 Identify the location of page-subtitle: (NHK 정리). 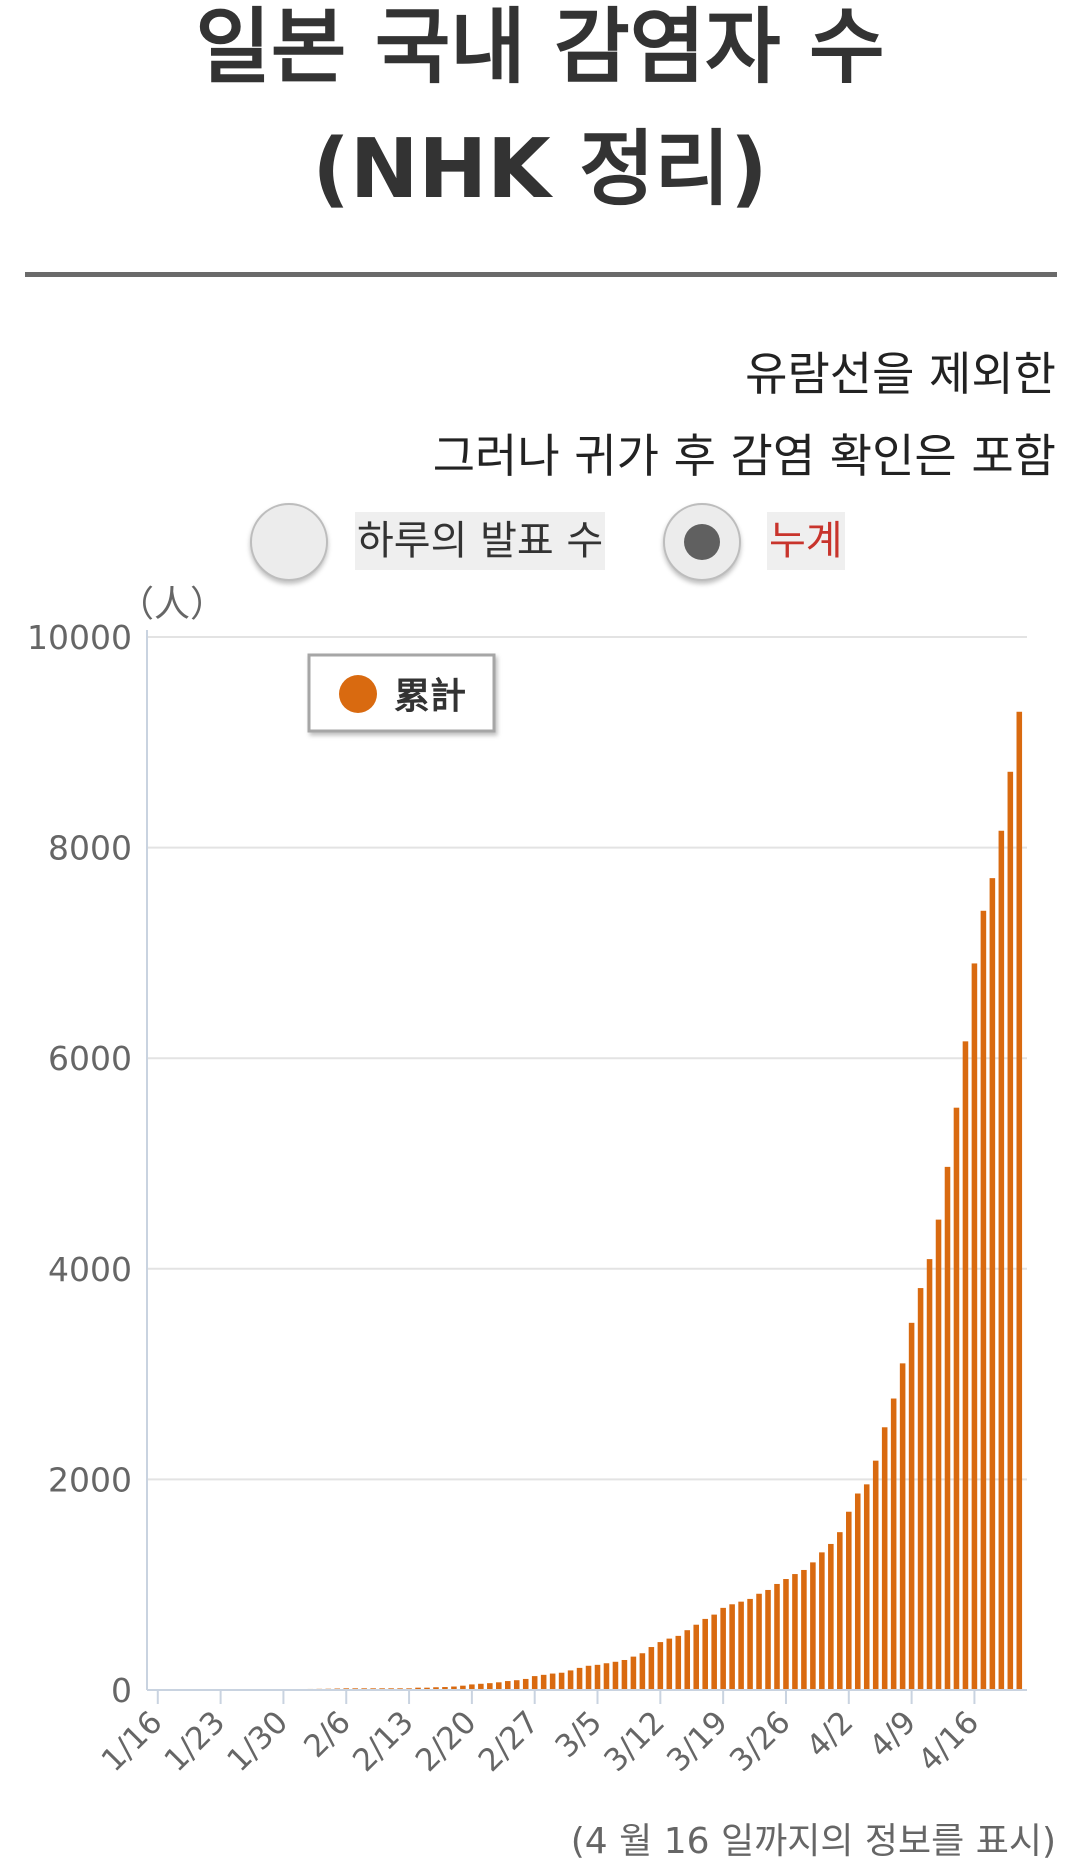
(540, 169).